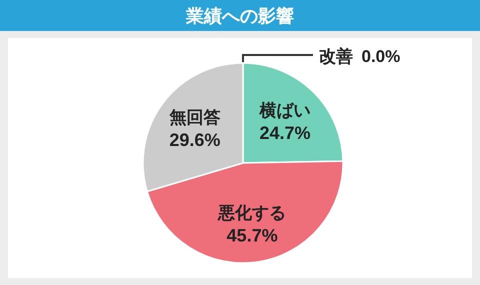 The image size is (480, 285). Describe the element at coordinates (251, 212) in the screenshot. I see `slice-label: 悪化する` at that location.